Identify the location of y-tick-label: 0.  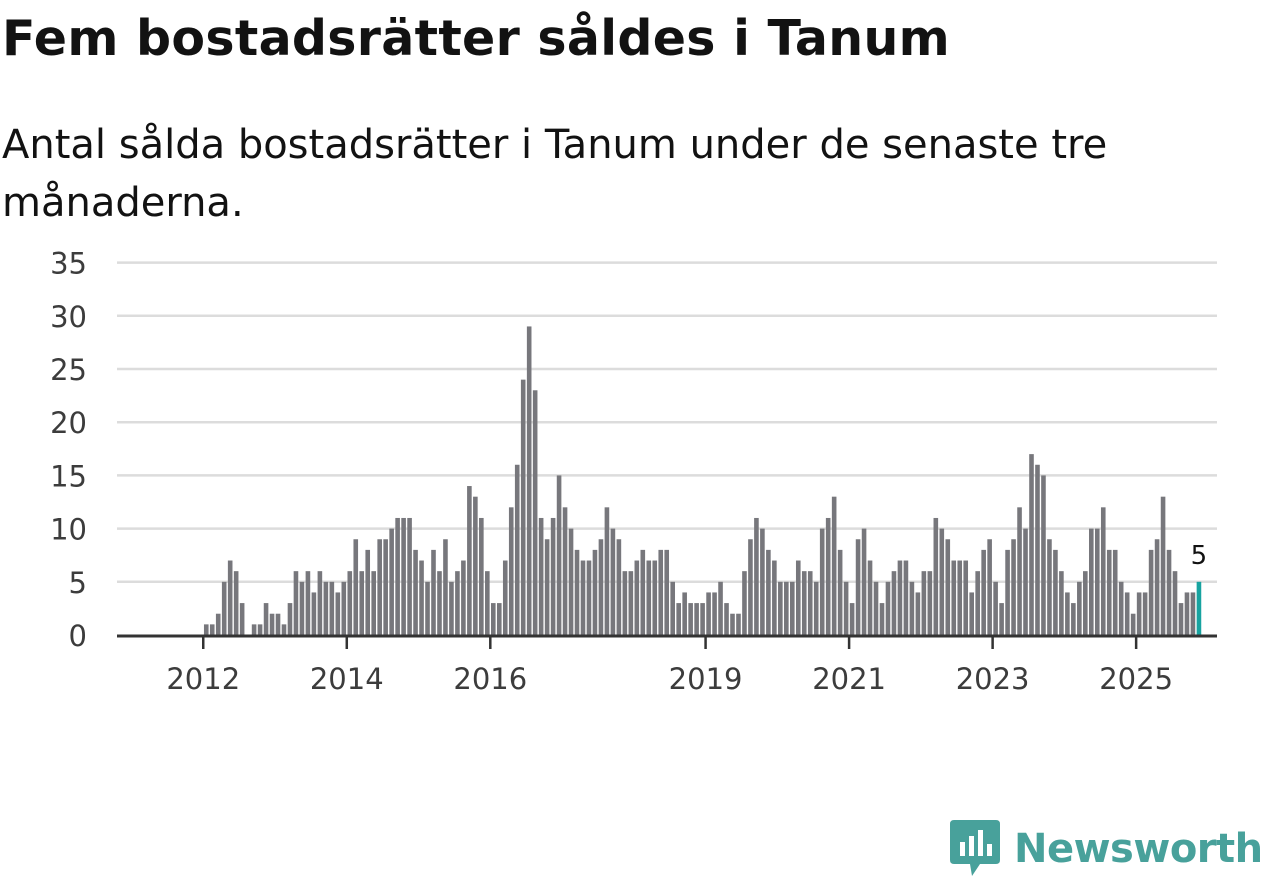
(78, 636).